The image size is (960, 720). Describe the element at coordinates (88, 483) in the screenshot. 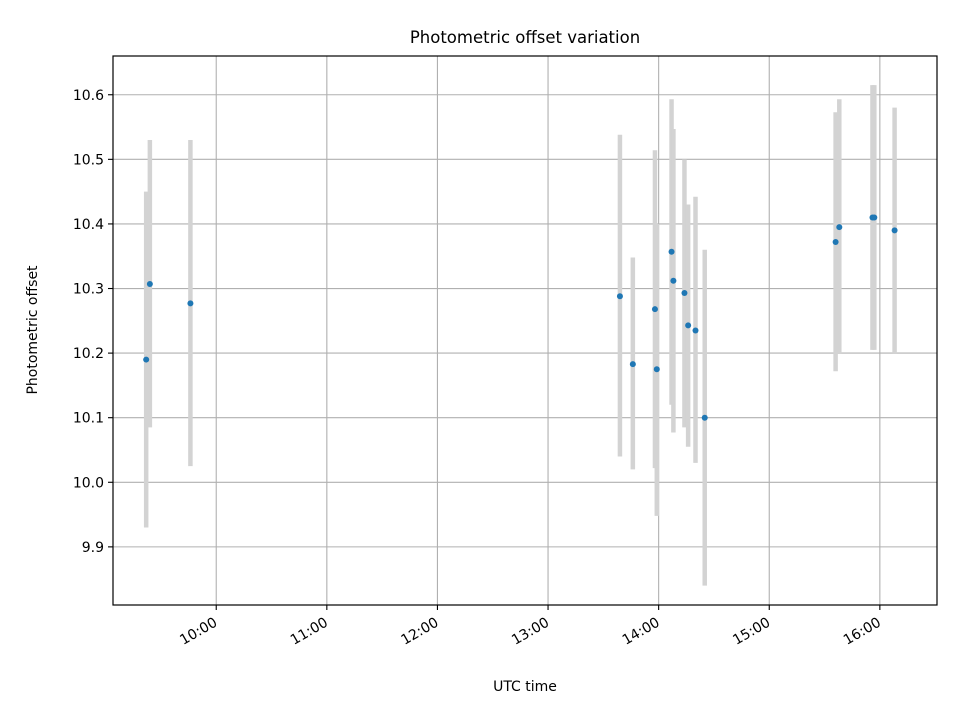

I see `y-tick-label: 10.0` at that location.